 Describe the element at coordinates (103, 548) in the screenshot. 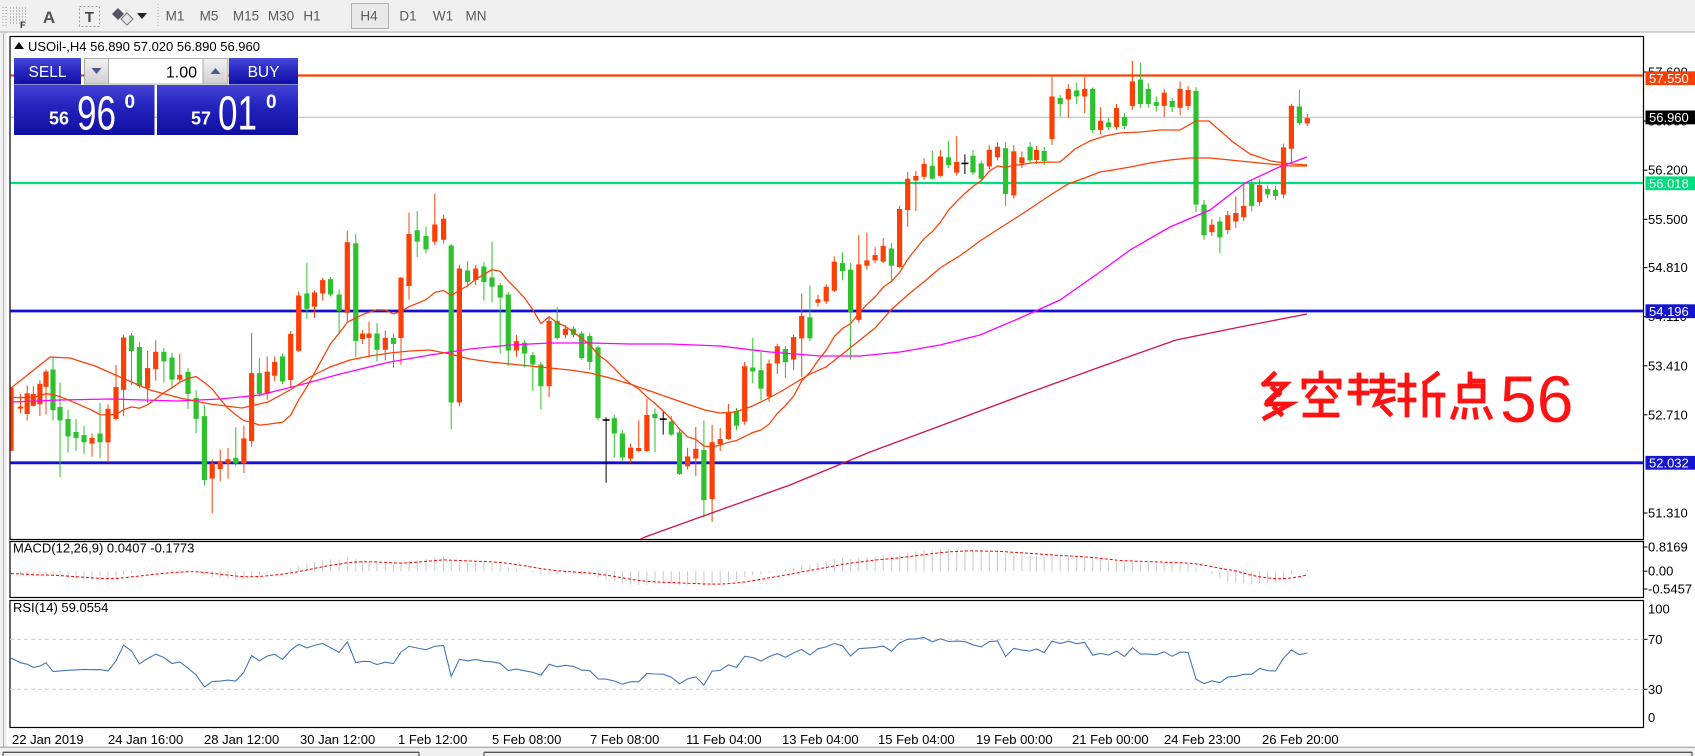

I see `svg-text: MACD(12,26,9) 0.0407 -0.1773` at that location.